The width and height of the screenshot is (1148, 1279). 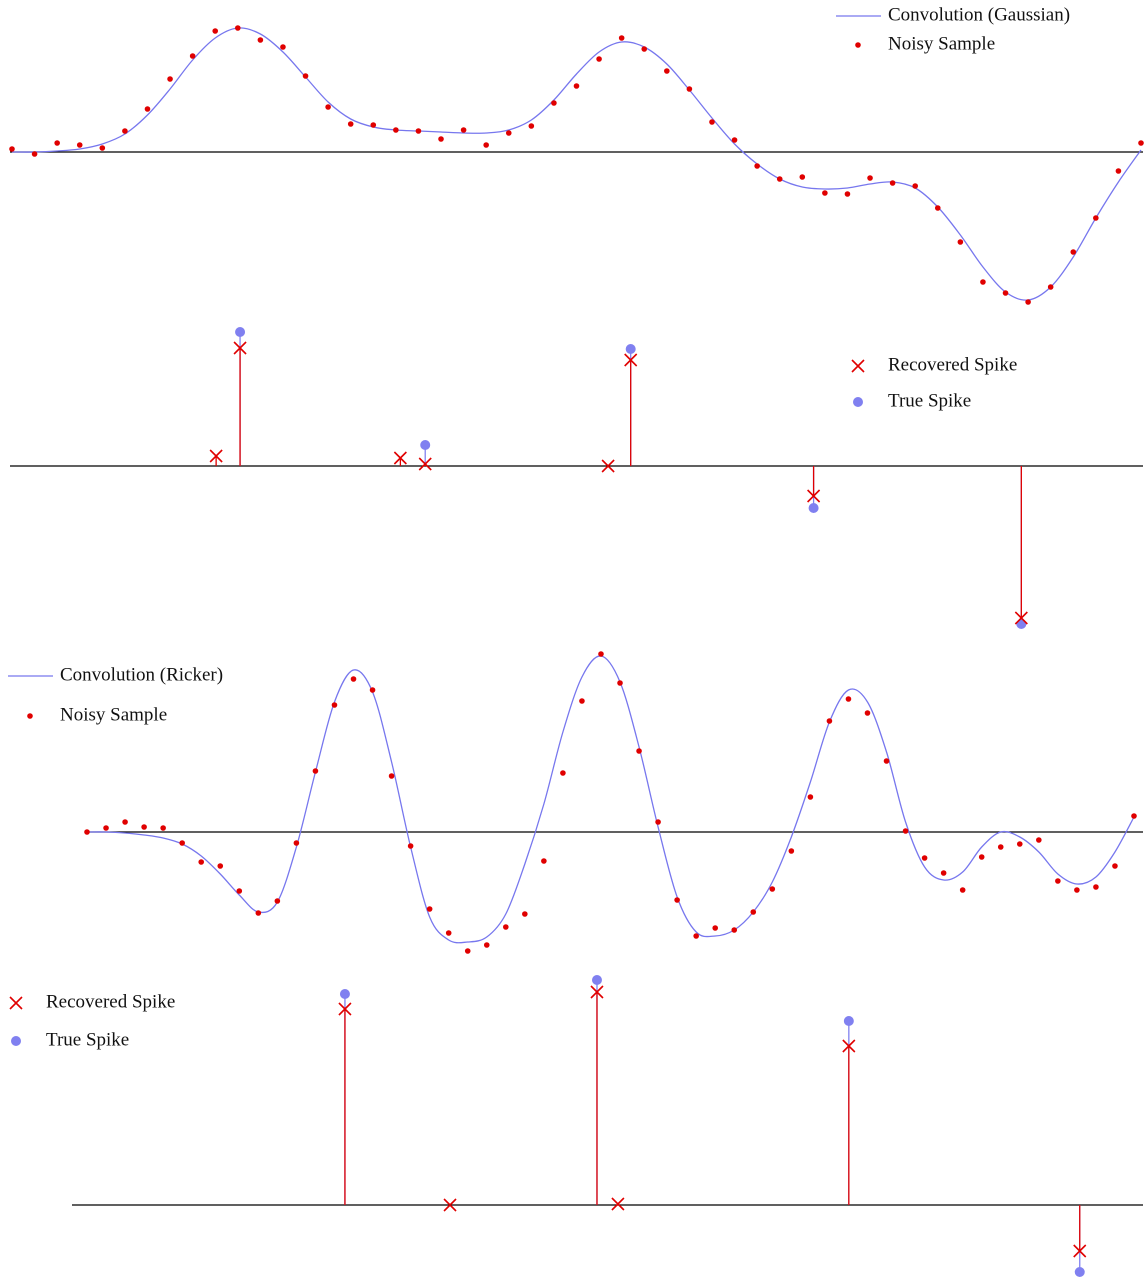 I want to click on legend-label: Convolution (Ricker), so click(x=141, y=674).